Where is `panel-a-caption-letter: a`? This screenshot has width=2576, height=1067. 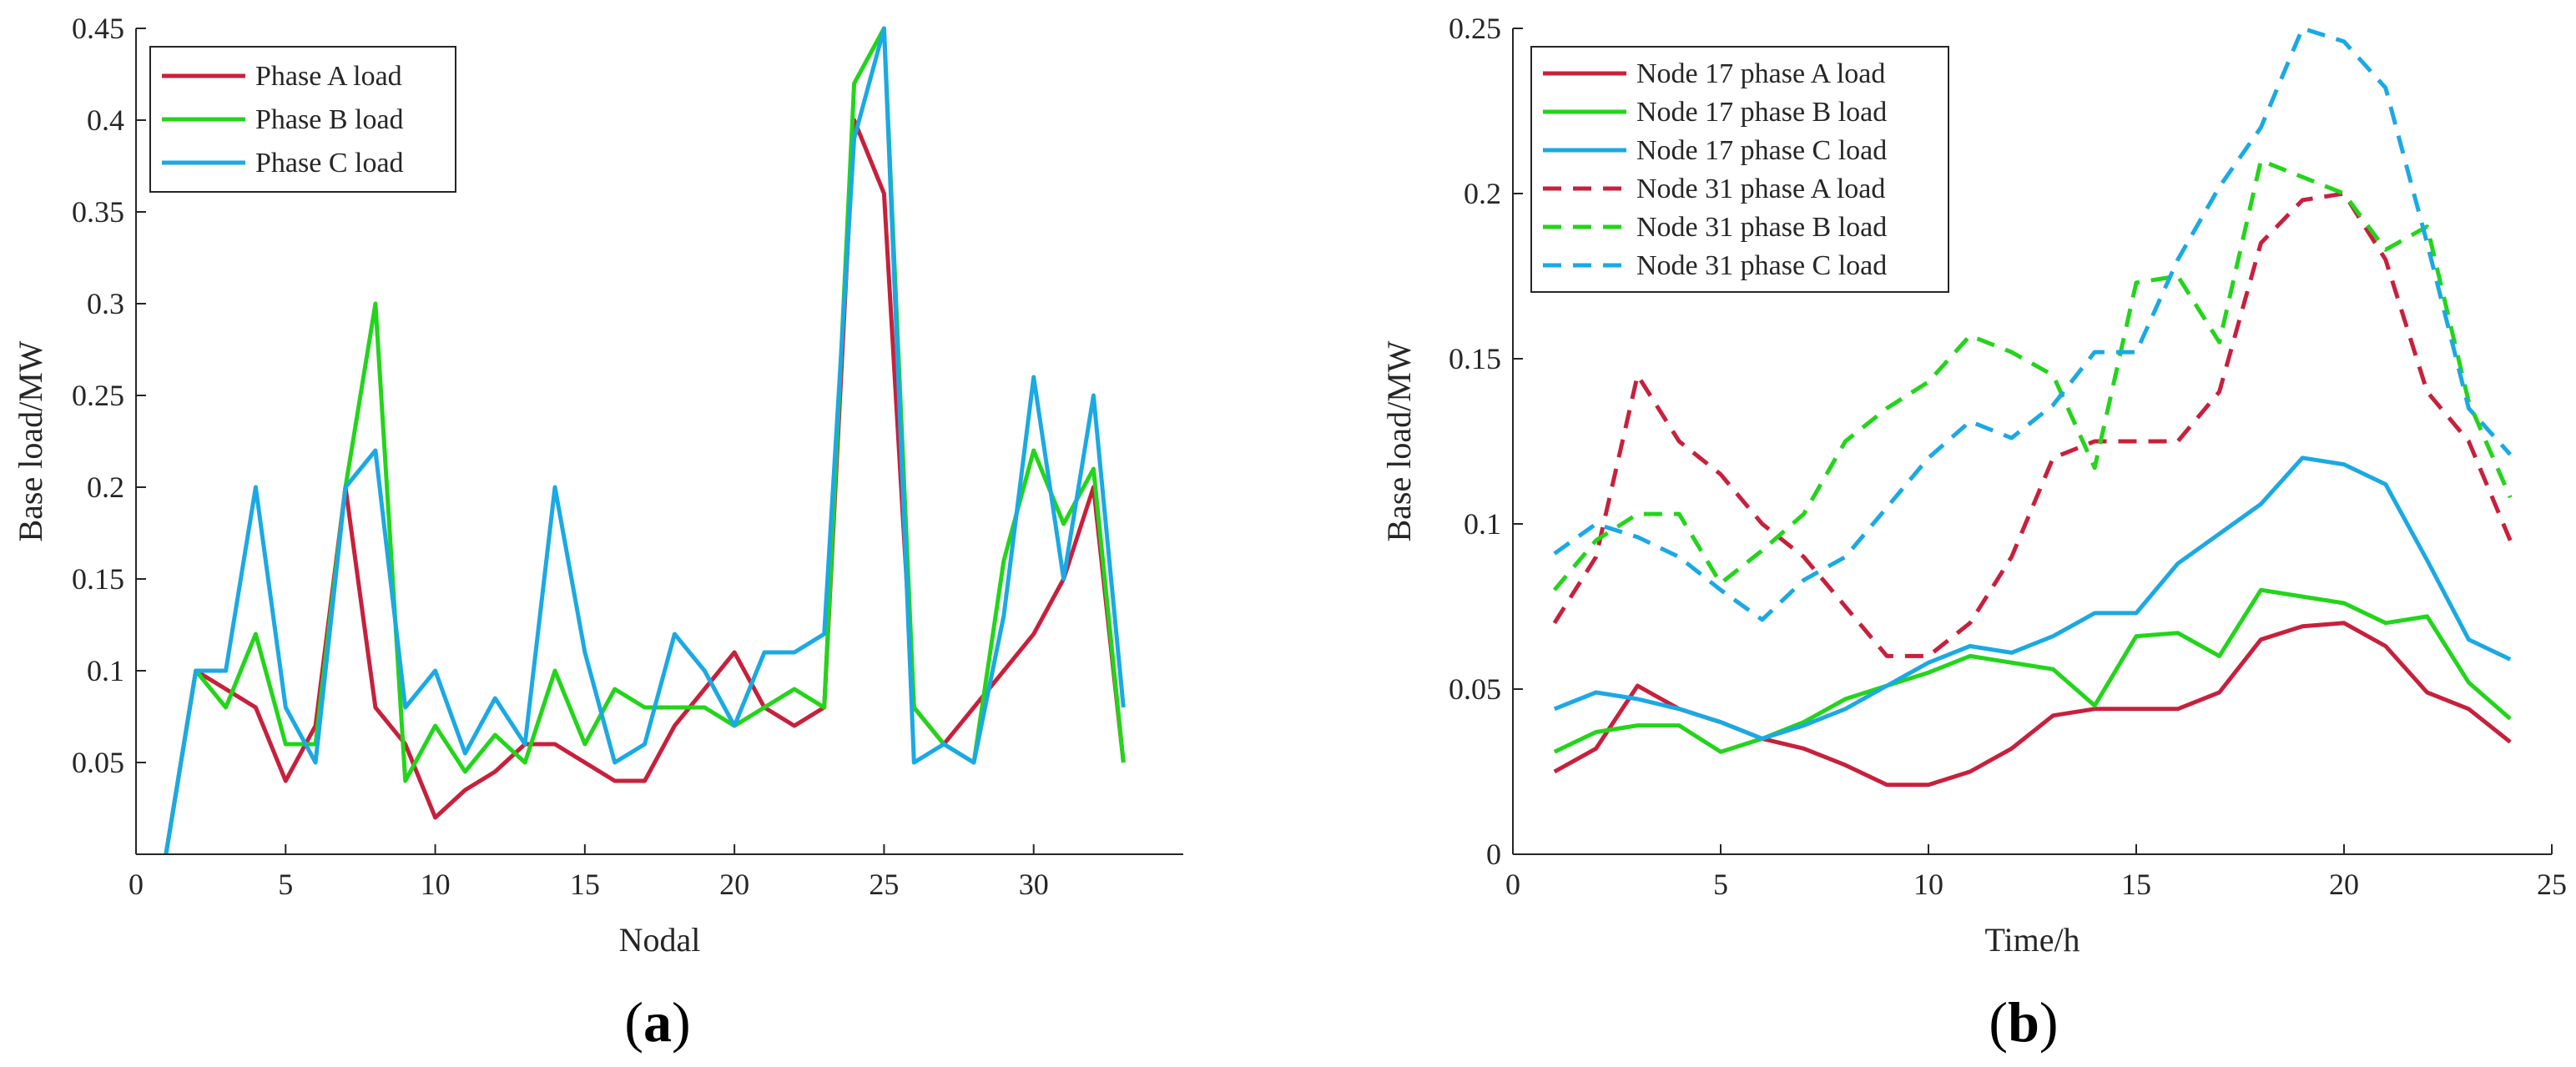
panel-a-caption-letter: a is located at coordinates (658, 1022).